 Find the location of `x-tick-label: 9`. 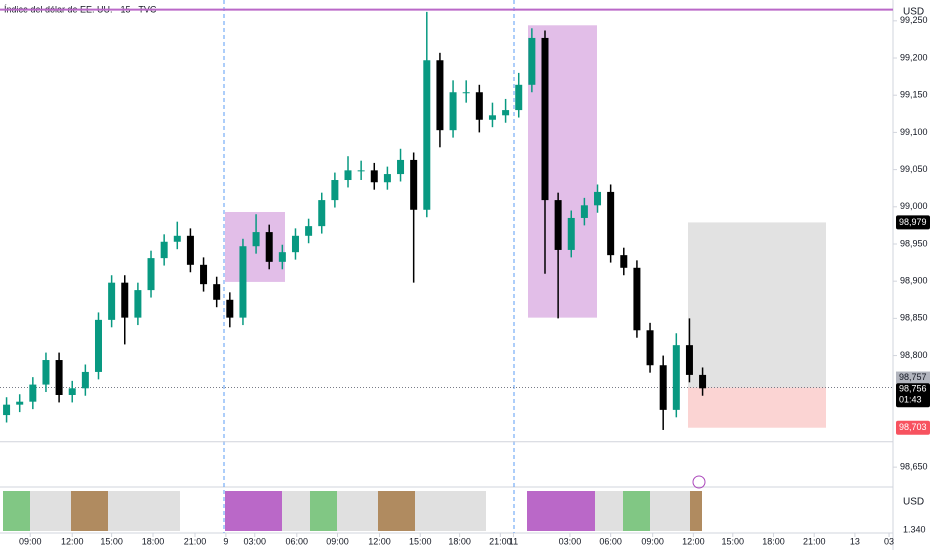

x-tick-label: 9 is located at coordinates (225, 541).